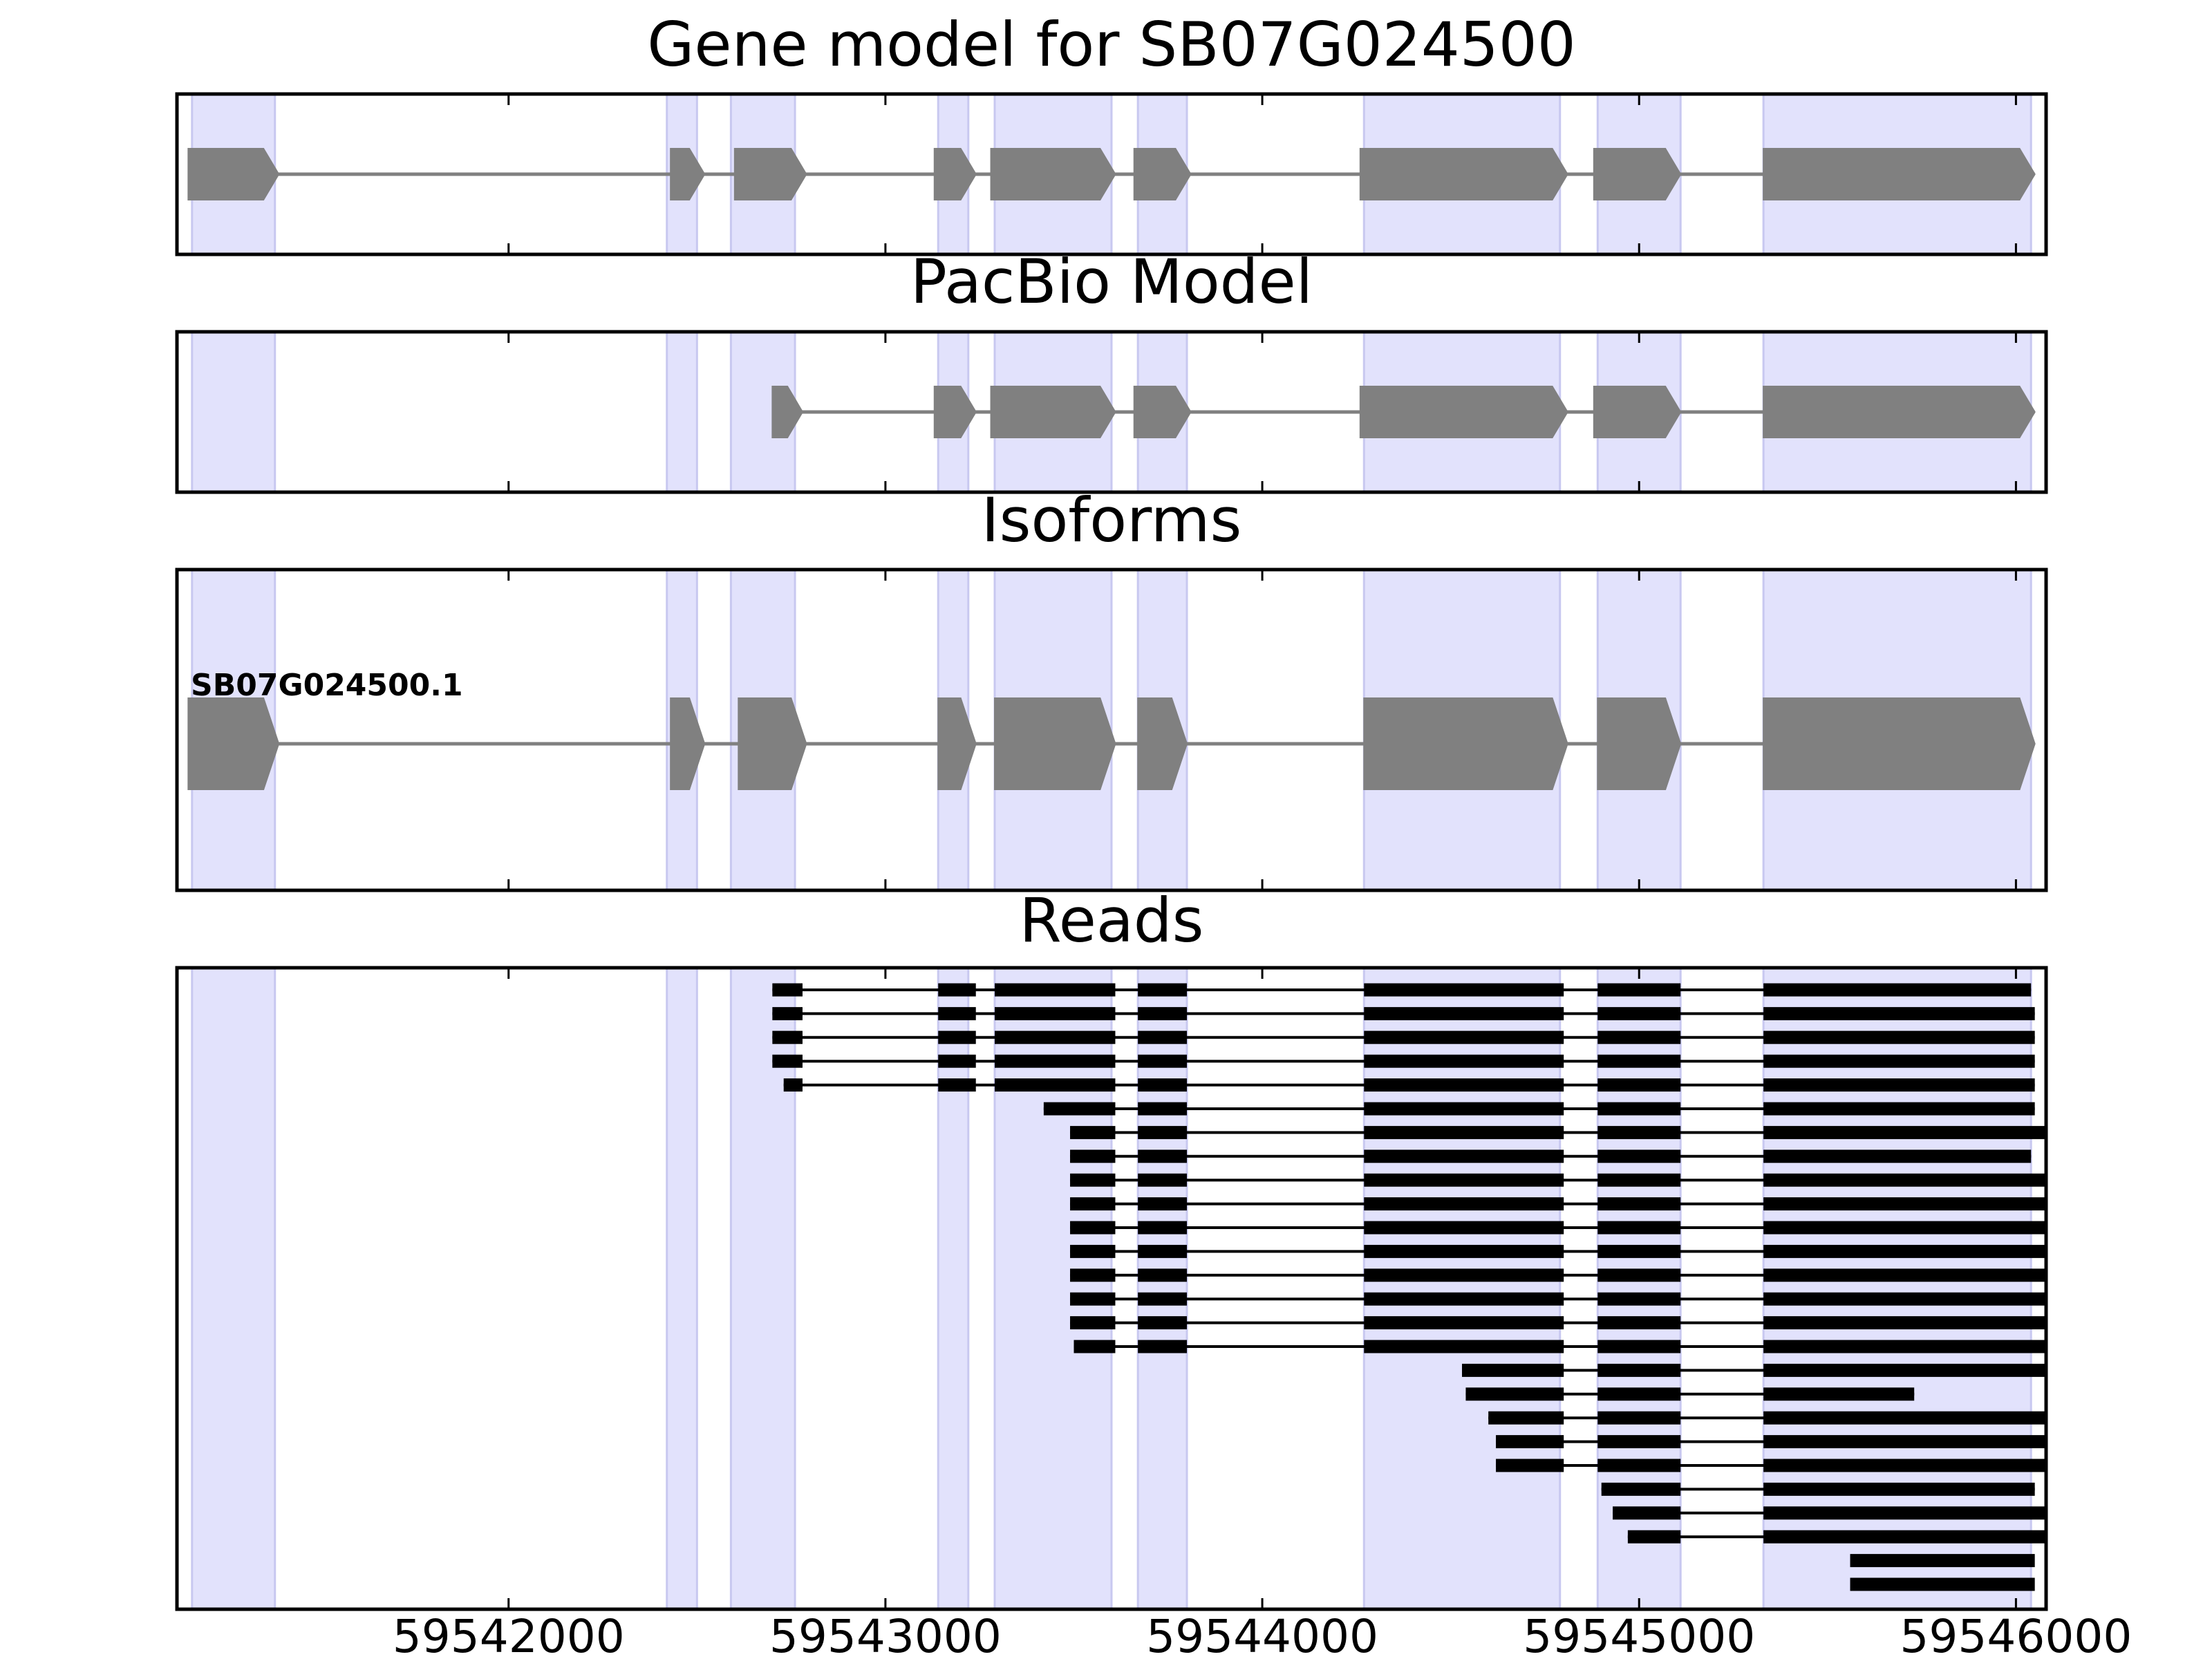  I want to click on panel-title: Gene model for SB07G024500, so click(1111, 44).